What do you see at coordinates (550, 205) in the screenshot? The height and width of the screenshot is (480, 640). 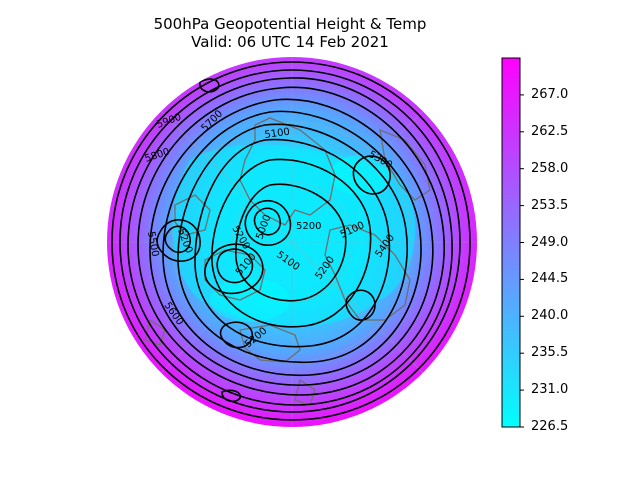 I see `colorbar-tick-label: 253.5` at bounding box center [550, 205].